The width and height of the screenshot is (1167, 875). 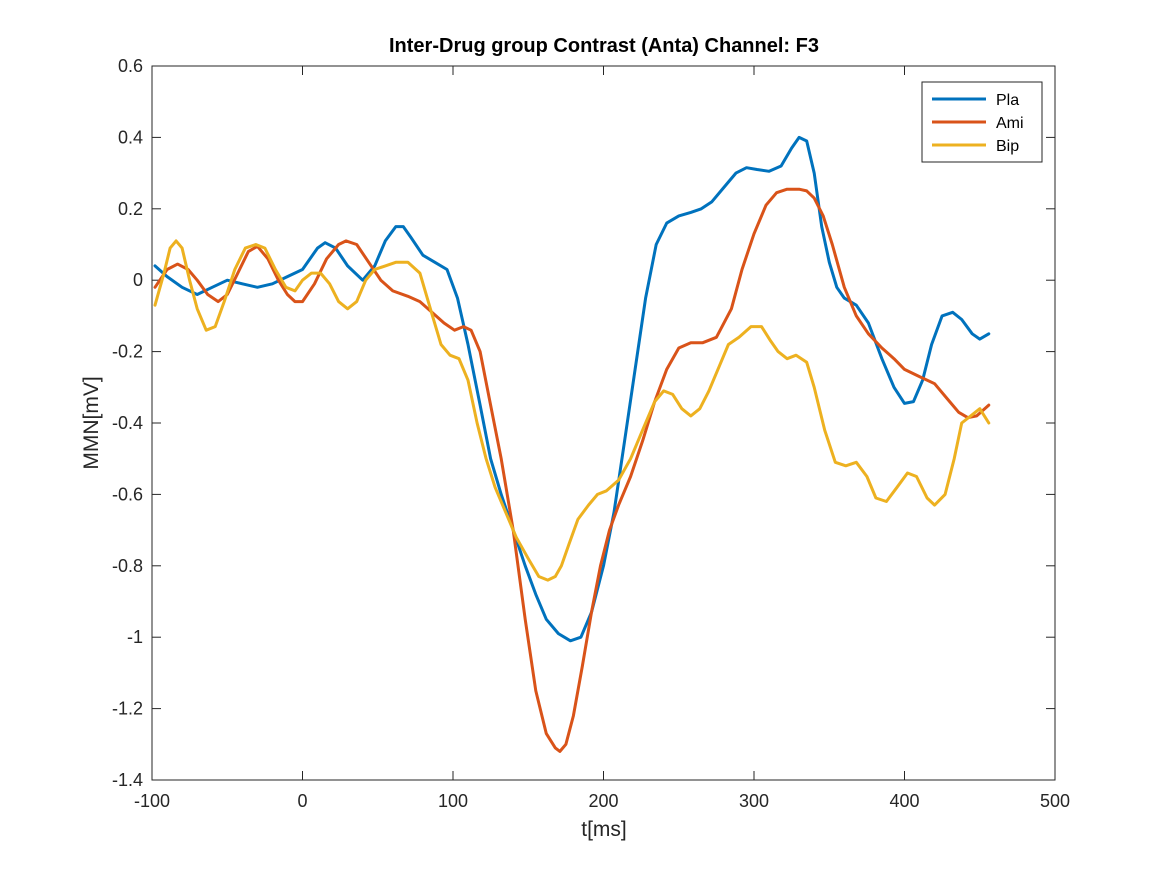 What do you see at coordinates (127, 352) in the screenshot?
I see `y-tick-label: -0.2` at bounding box center [127, 352].